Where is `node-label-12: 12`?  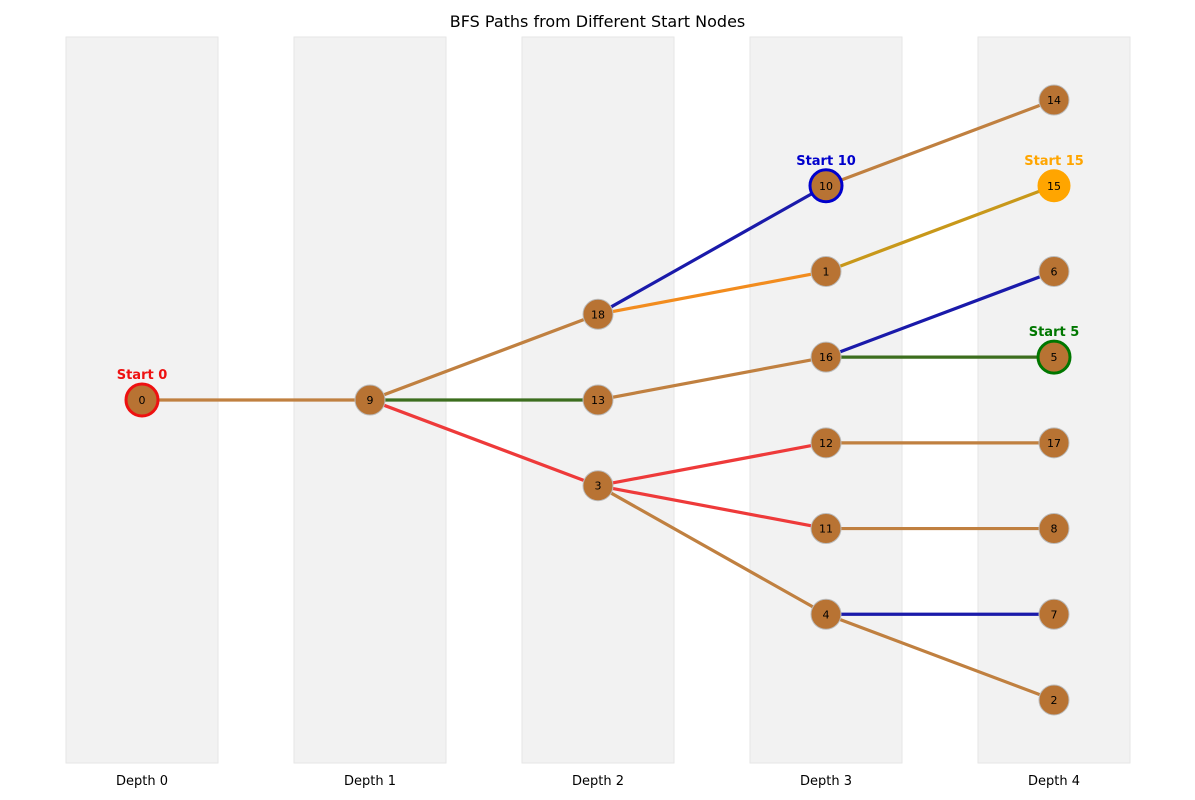 node-label-12: 12 is located at coordinates (826, 443).